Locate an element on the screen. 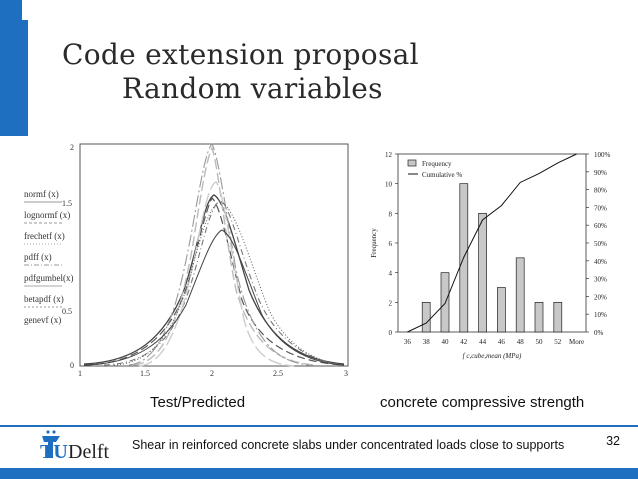 The height and width of the screenshot is (479, 638). pdf-x-ticks: 1 1.5 2 2.5 3 is located at coordinates (213, 373).